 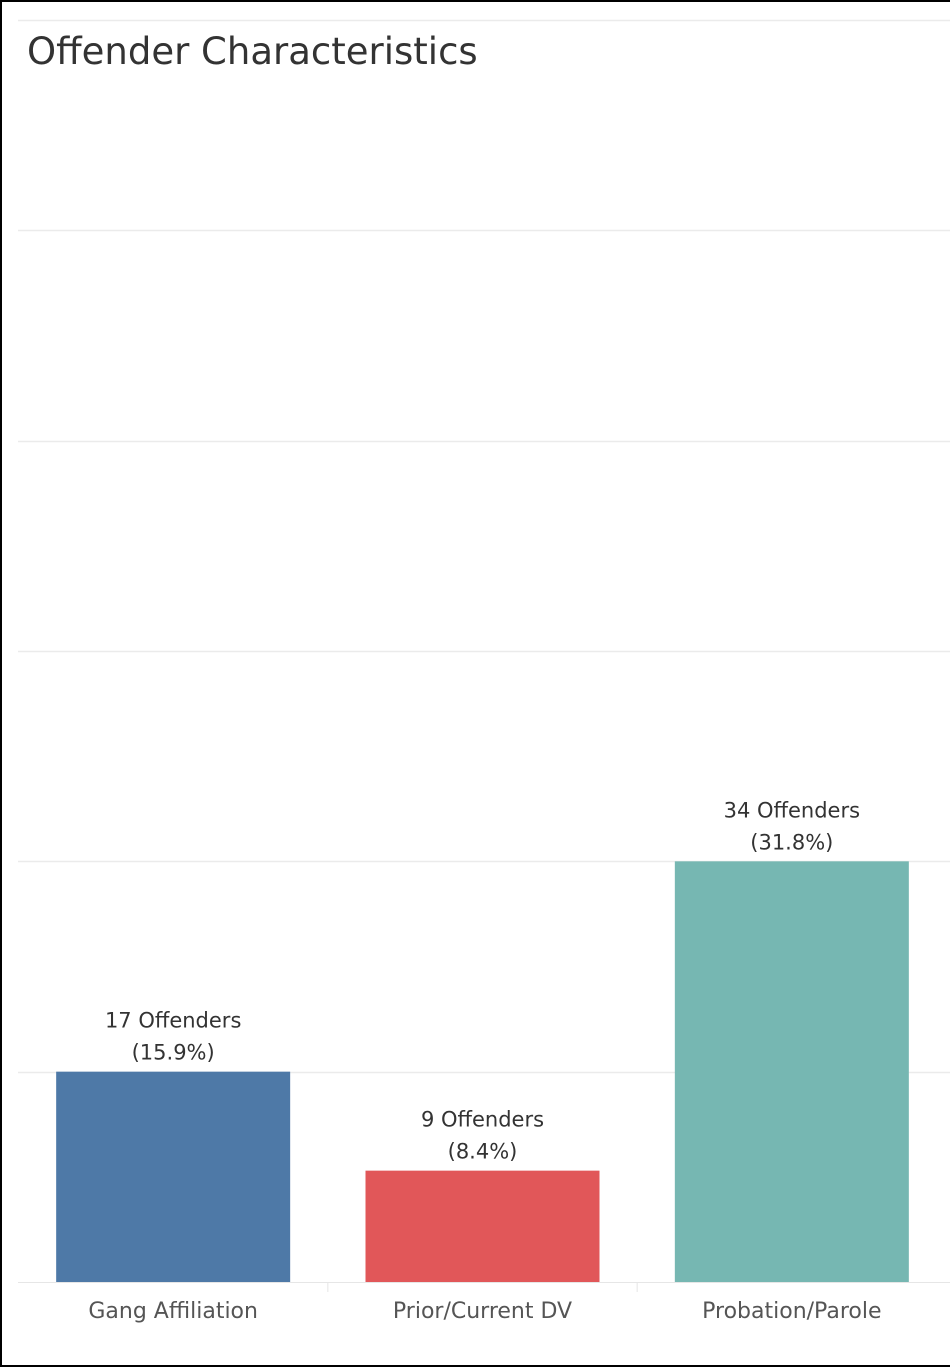 What do you see at coordinates (173, 1311) in the screenshot?
I see `x-tick-label: Gang Affiliation` at bounding box center [173, 1311].